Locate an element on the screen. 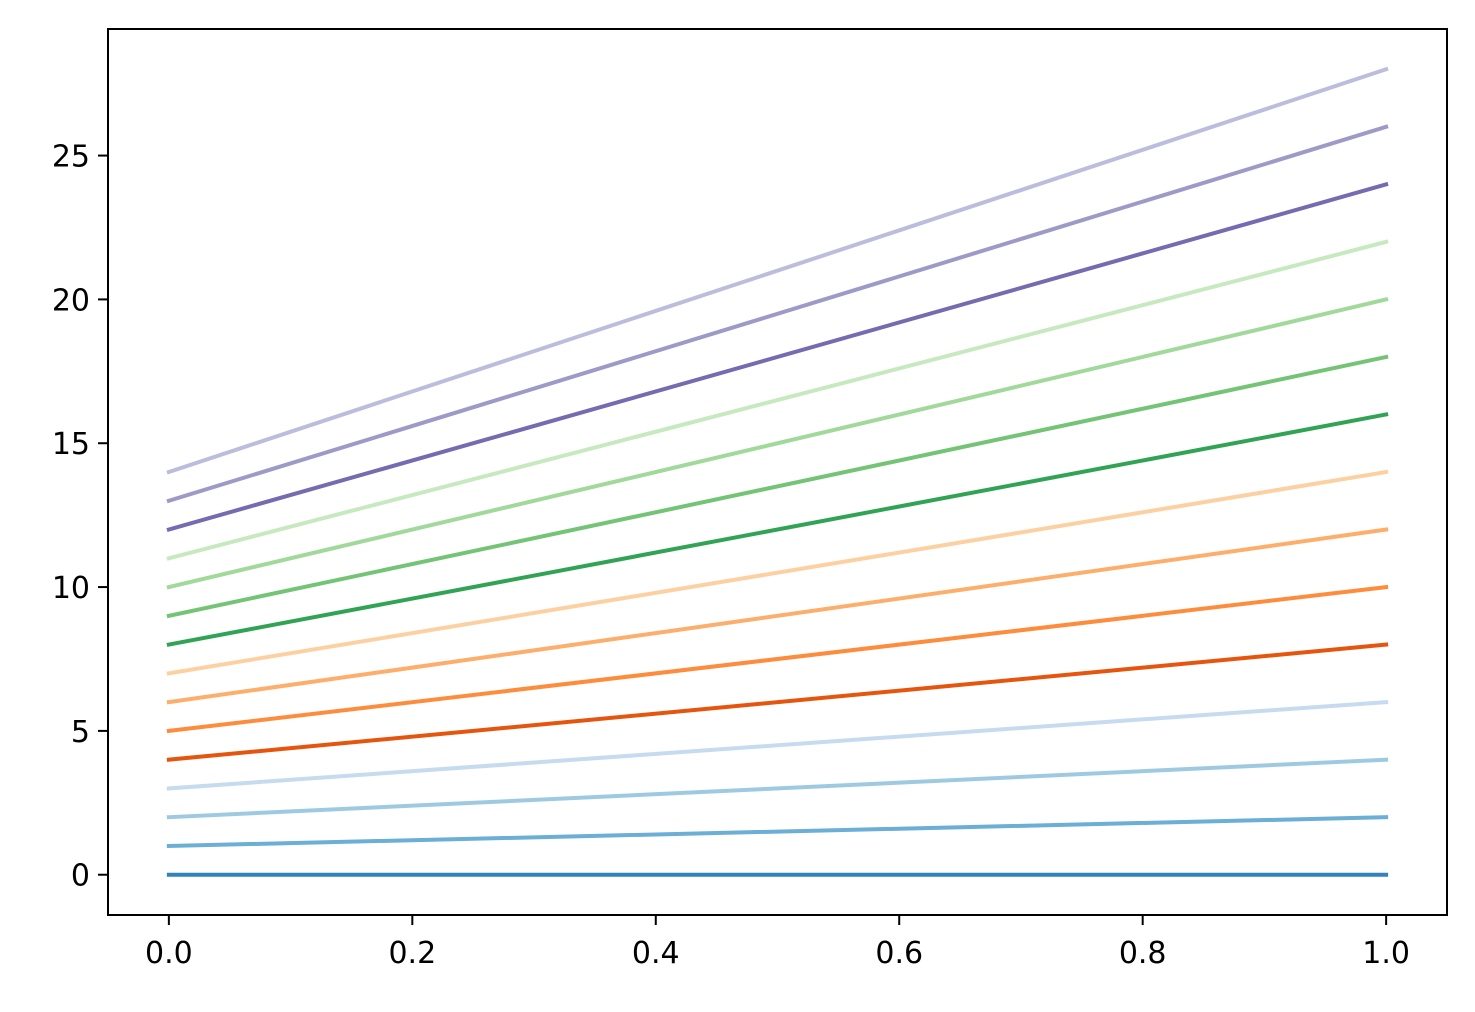 The width and height of the screenshot is (1475, 1012). y-tick-label: 15 is located at coordinates (71, 444).